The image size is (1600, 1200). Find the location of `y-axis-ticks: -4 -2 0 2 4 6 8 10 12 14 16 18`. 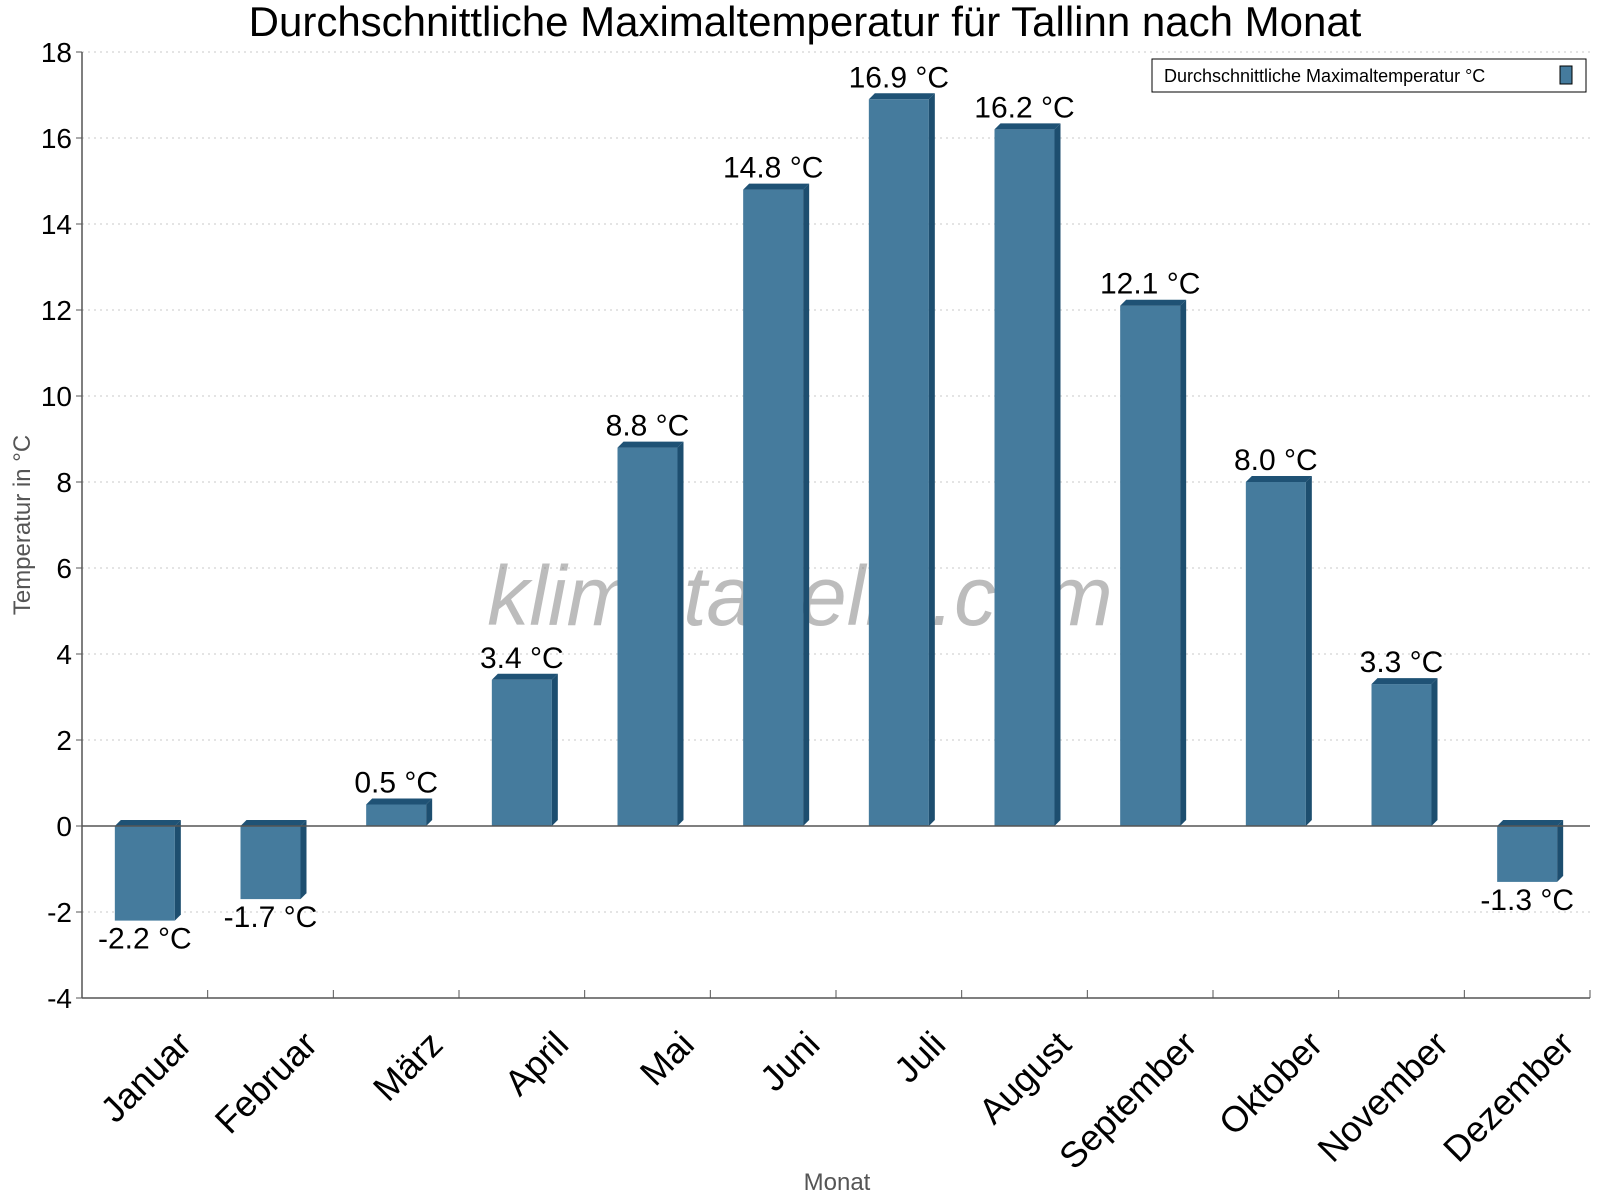

y-axis-ticks: -4 -2 0 2 4 6 8 10 12 14 16 18 is located at coordinates (61, 525).